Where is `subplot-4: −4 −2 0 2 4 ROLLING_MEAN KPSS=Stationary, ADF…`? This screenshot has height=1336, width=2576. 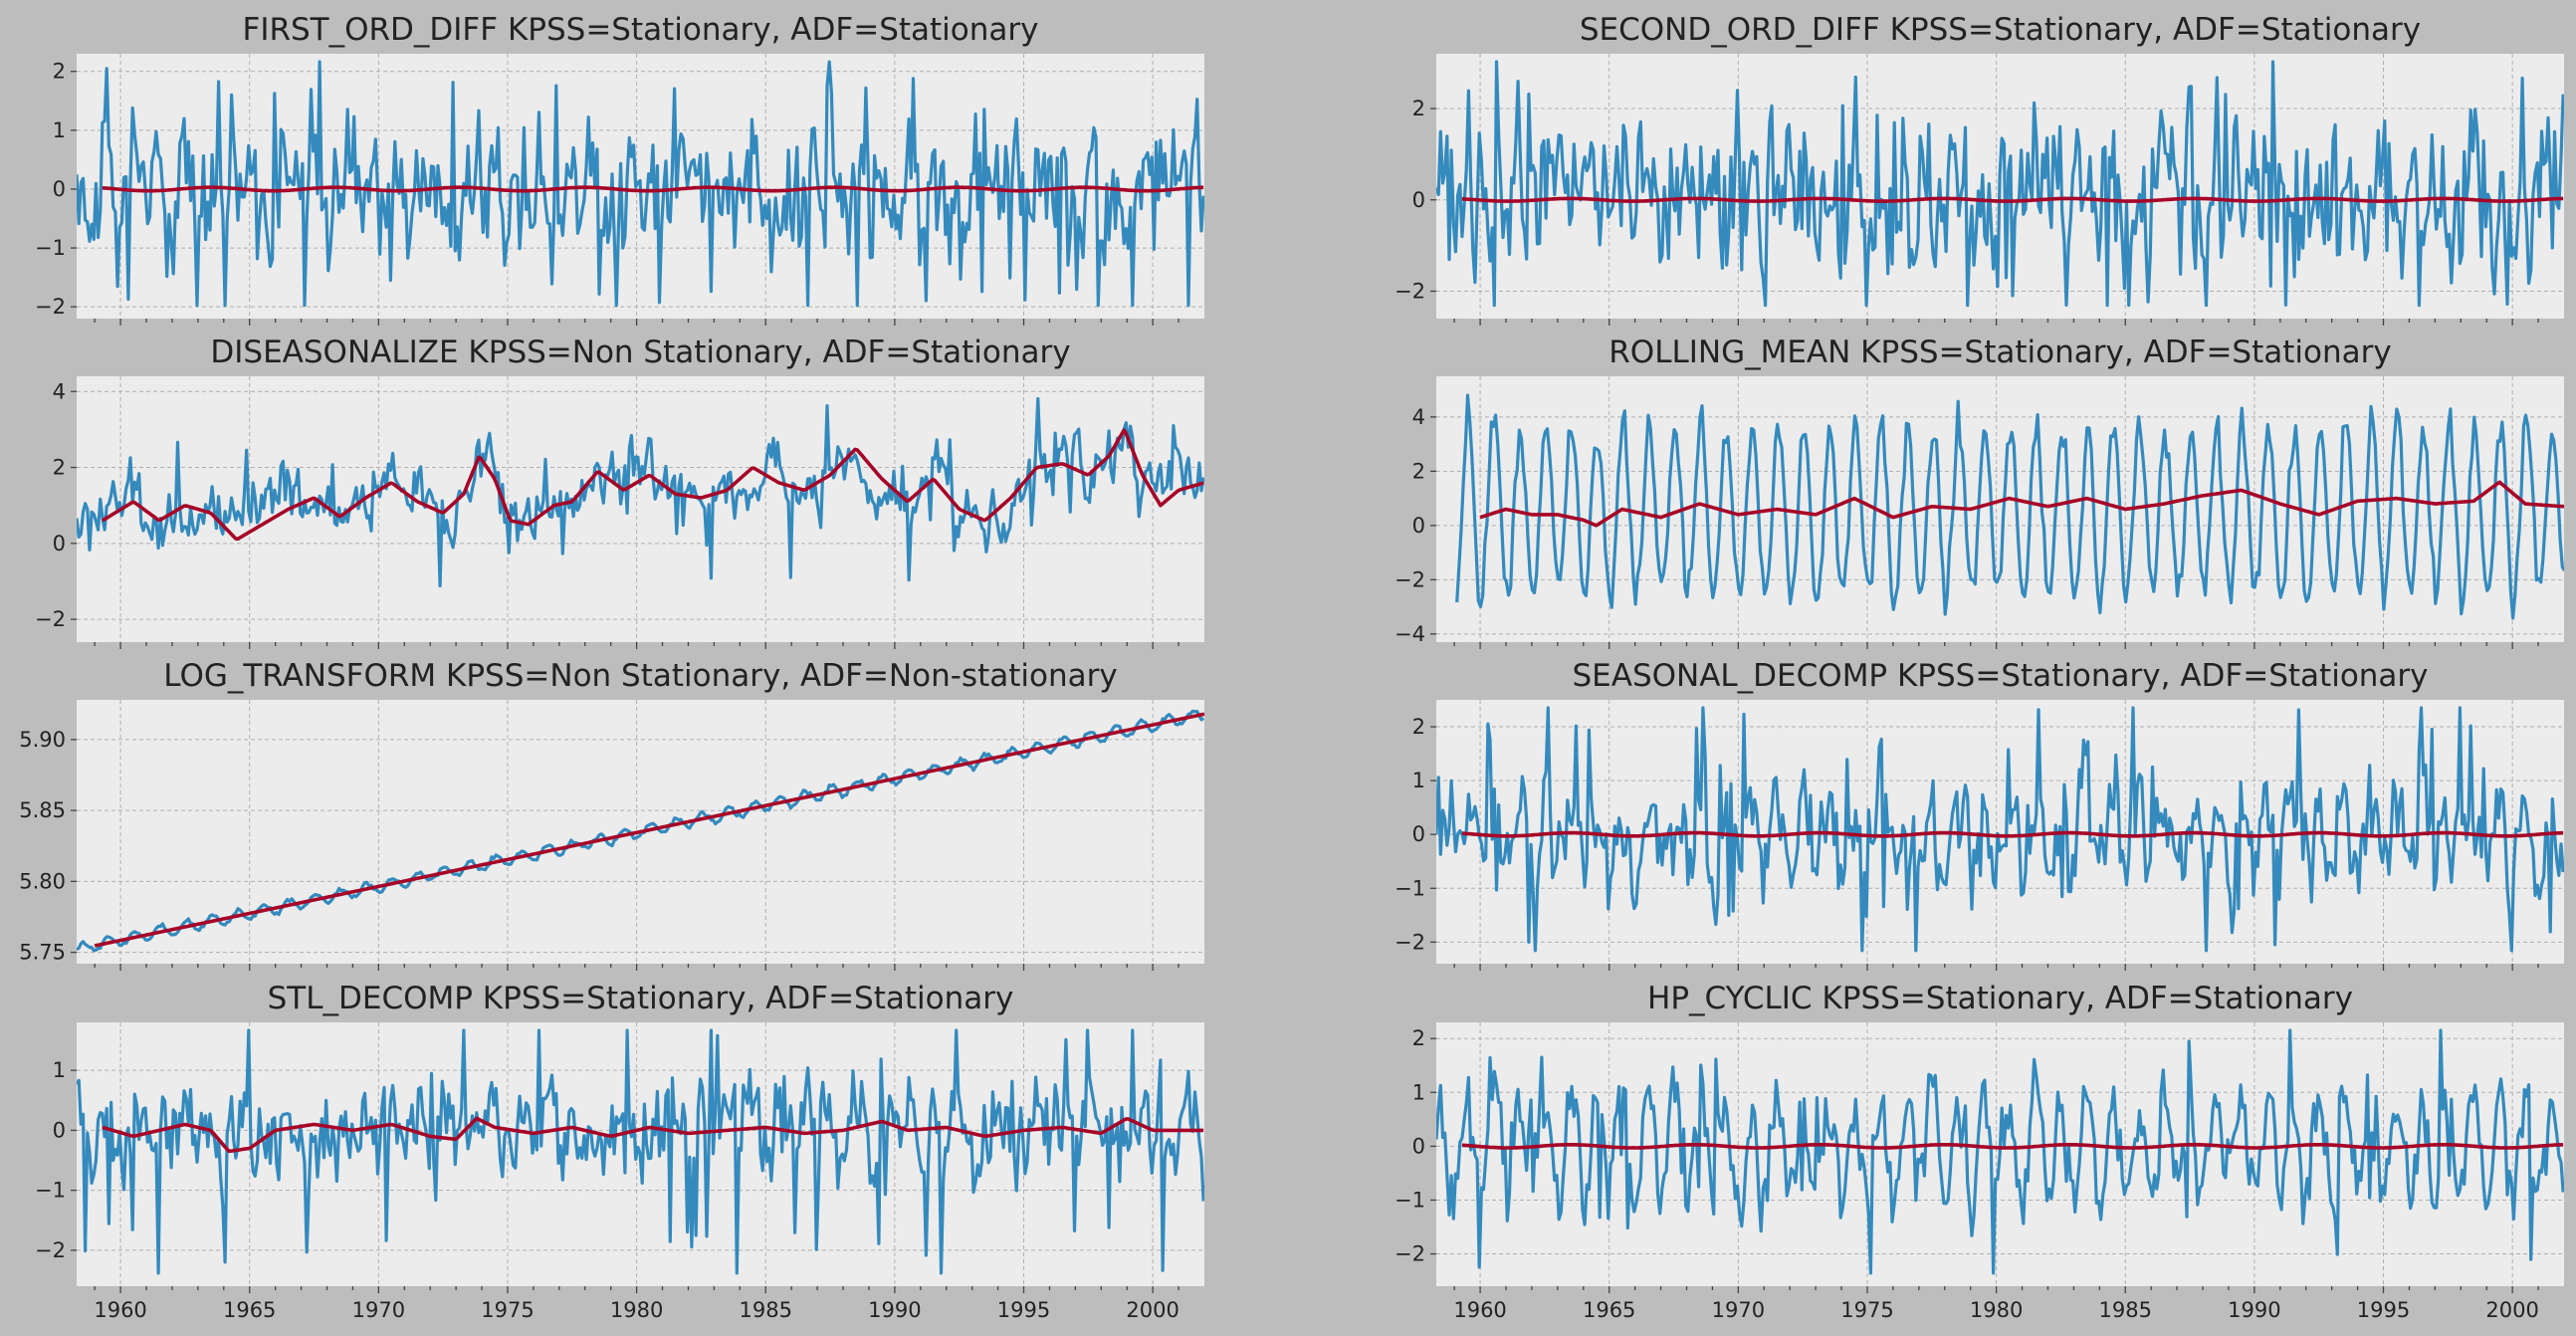 subplot-4: −4 −2 0 2 4 ROLLING_MEAN KPSS=Stationary, ADF… is located at coordinates (1979, 491).